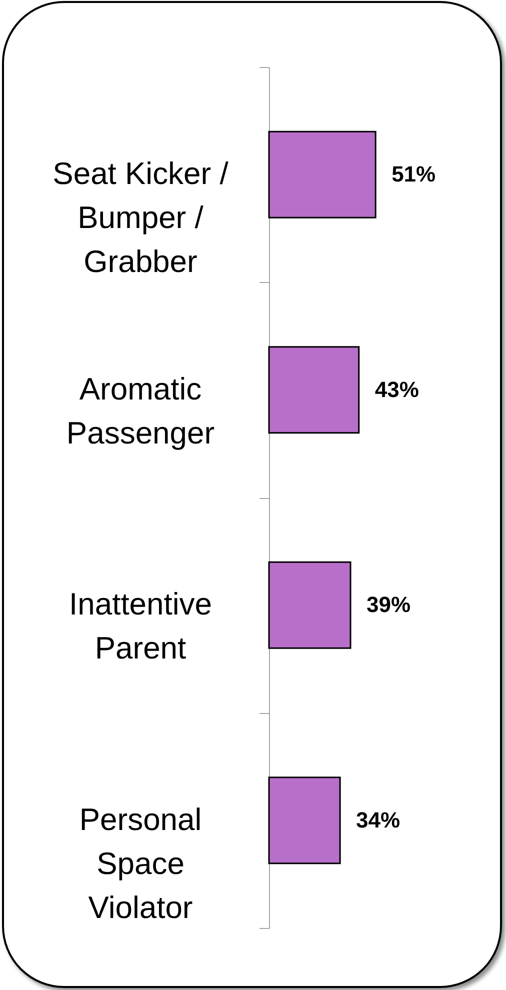 The width and height of the screenshot is (506, 990). I want to click on y-tick-label: Personal Space Violator, so click(140, 863).